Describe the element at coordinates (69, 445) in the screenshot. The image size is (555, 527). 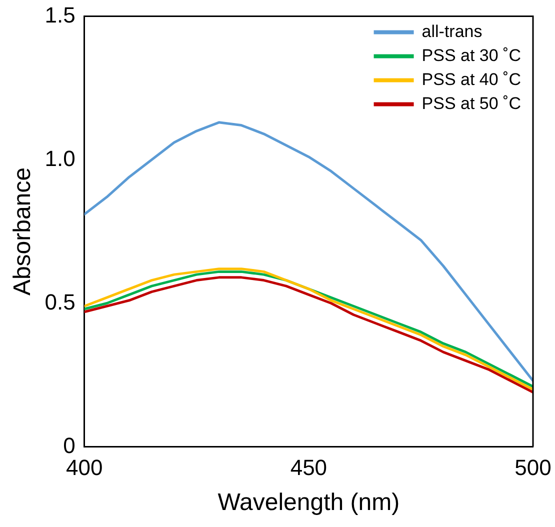
I see `y-tick-label: 0` at that location.